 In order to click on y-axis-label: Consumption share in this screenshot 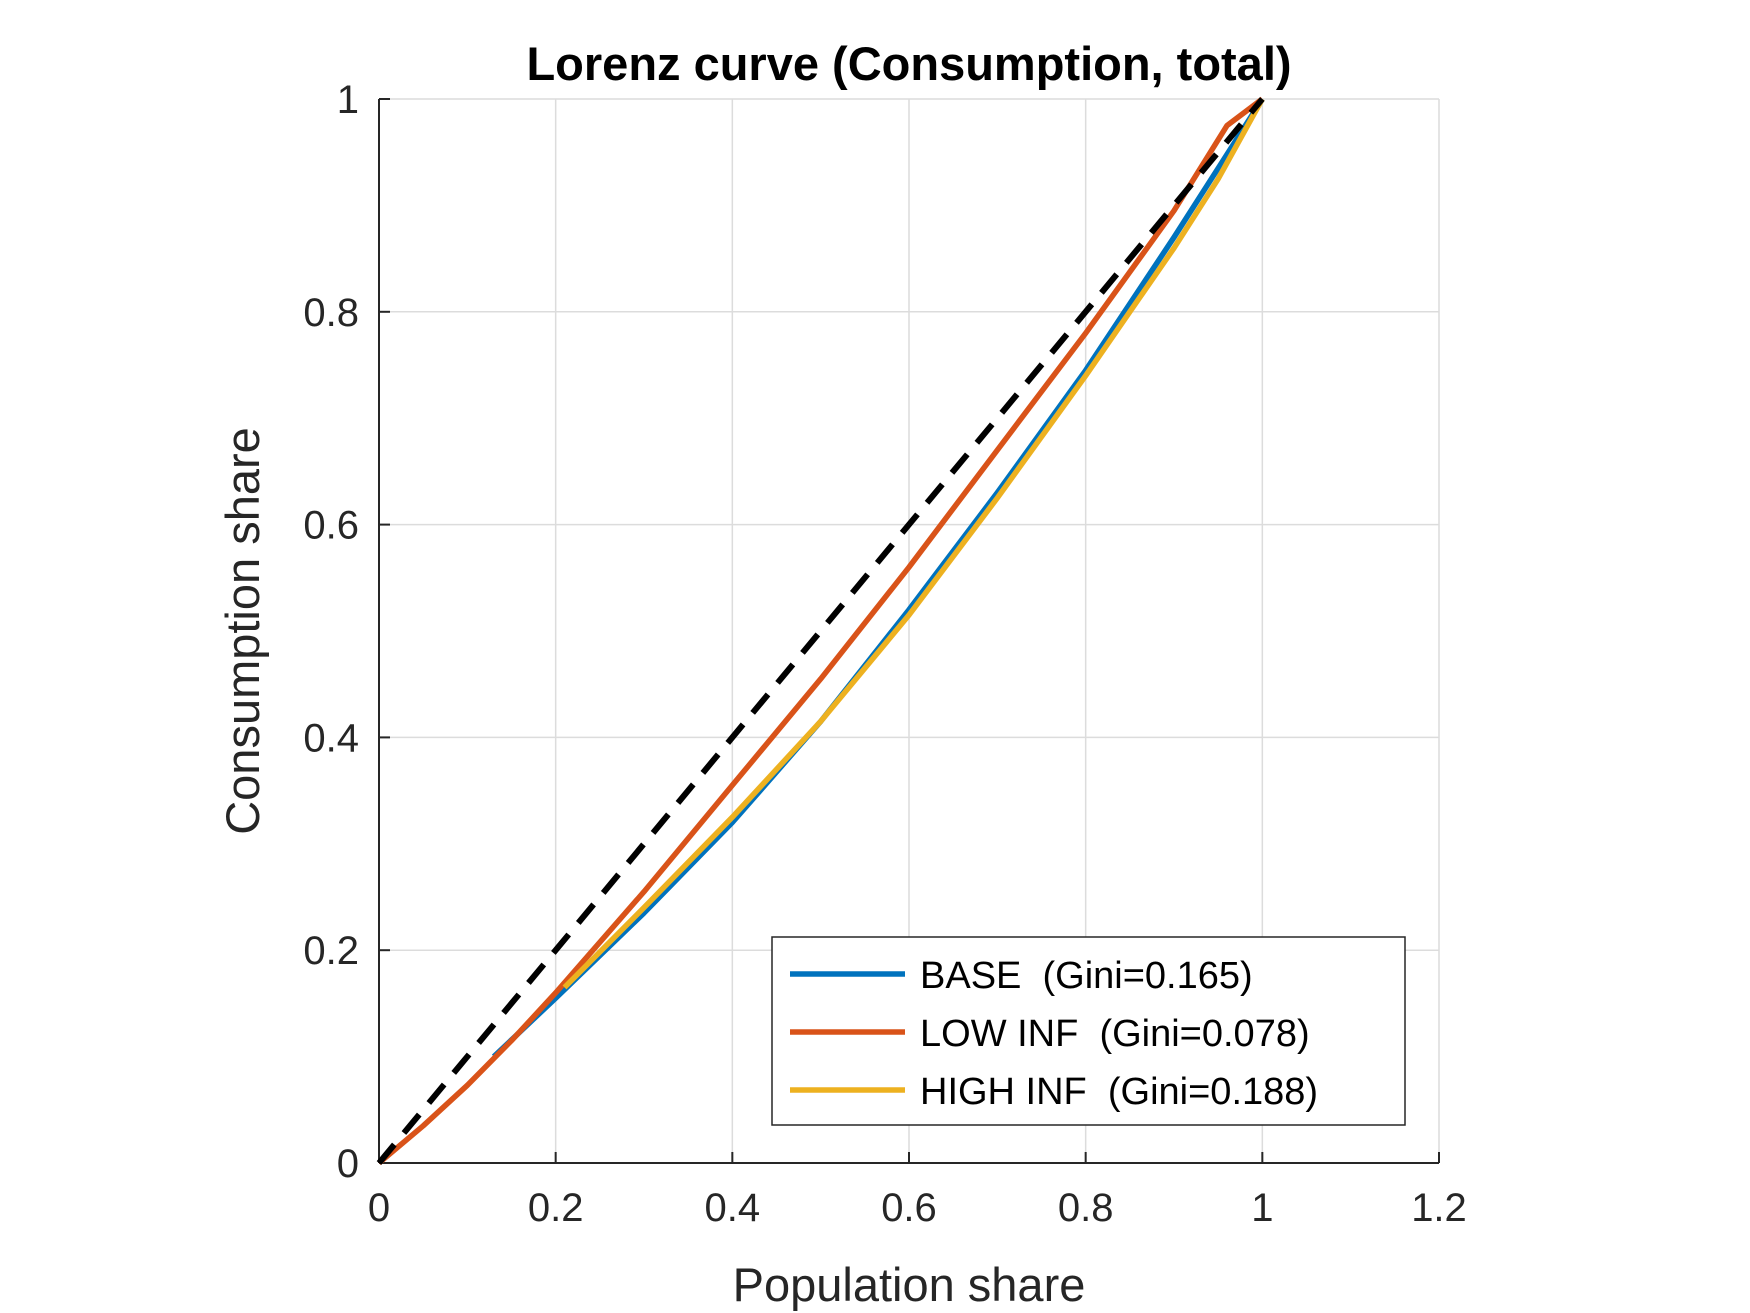, I will do `click(242, 631)`.